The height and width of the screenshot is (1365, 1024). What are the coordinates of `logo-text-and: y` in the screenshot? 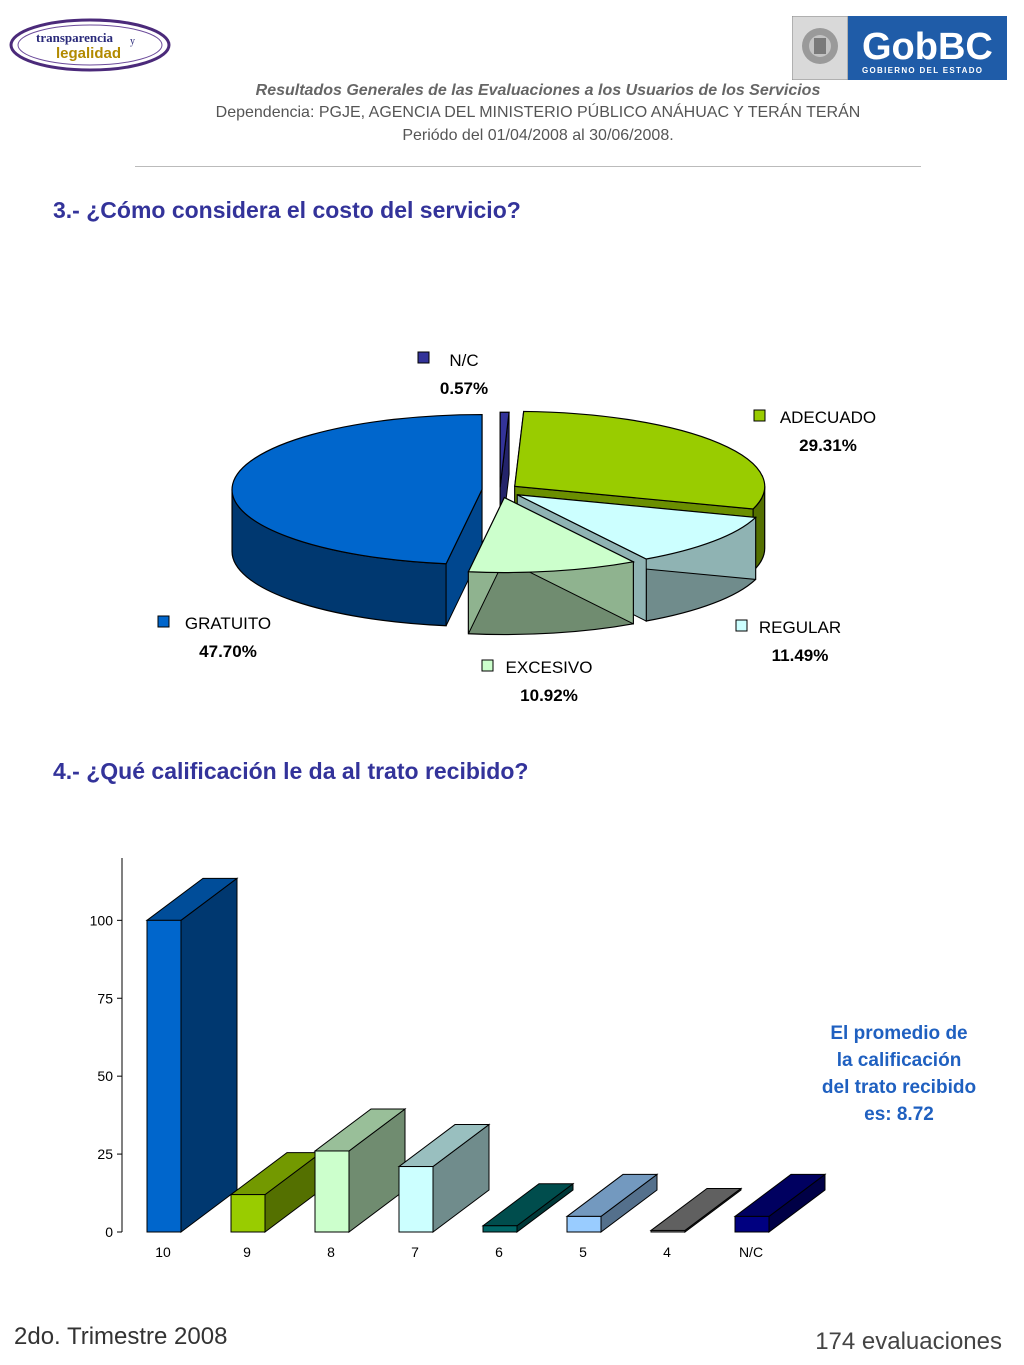 It's located at (132, 41).